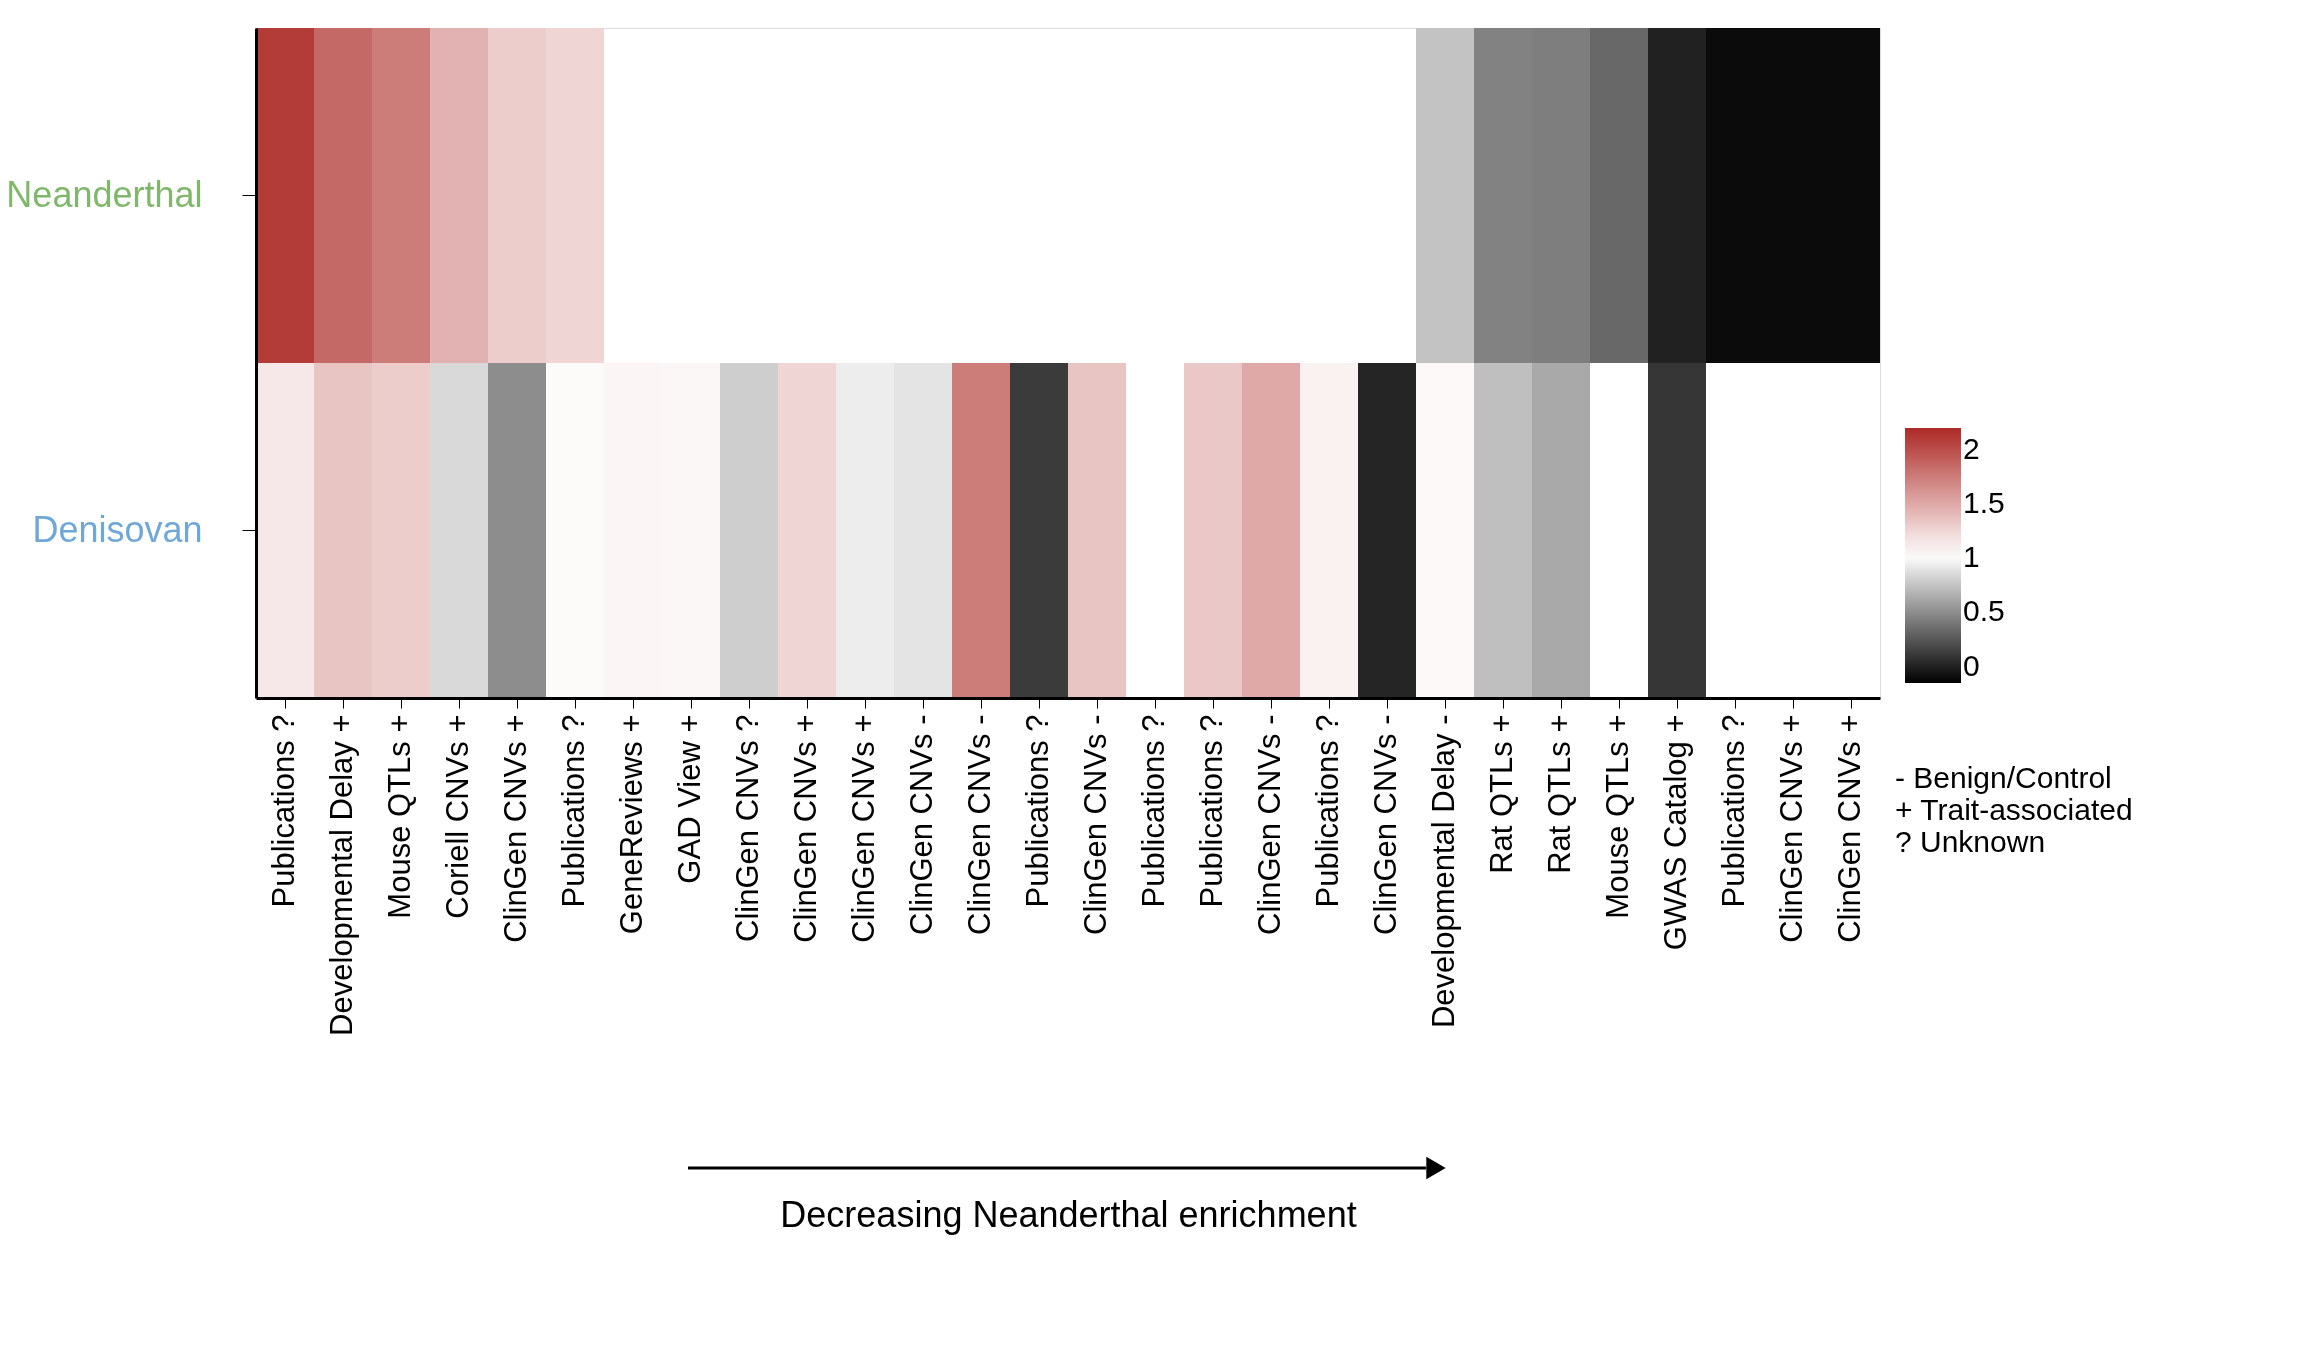  What do you see at coordinates (1068, 1214) in the screenshot?
I see `x-axis-title: Decreasing Neanderthal enrichment` at bounding box center [1068, 1214].